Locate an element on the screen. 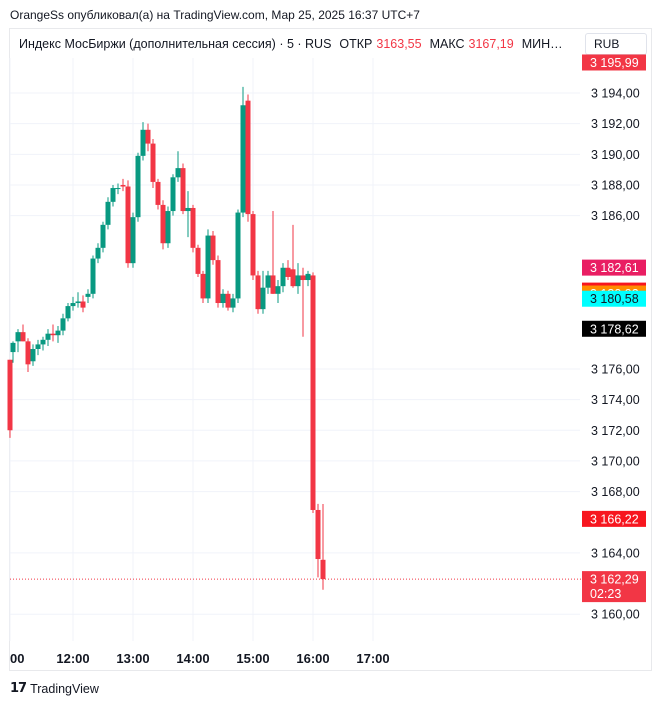 The image size is (661, 706). open-label: ОТКР is located at coordinates (356, 44).